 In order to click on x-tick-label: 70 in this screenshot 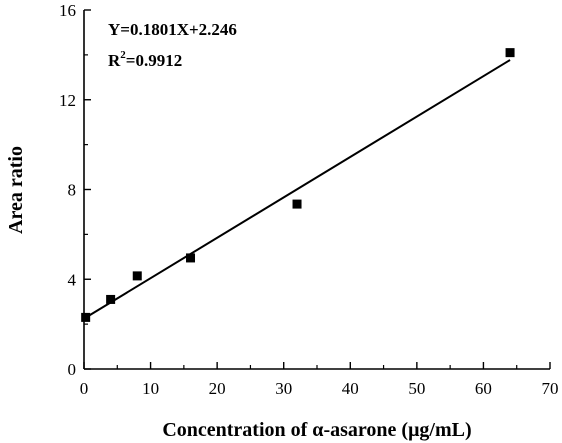, I will do `click(550, 388)`.